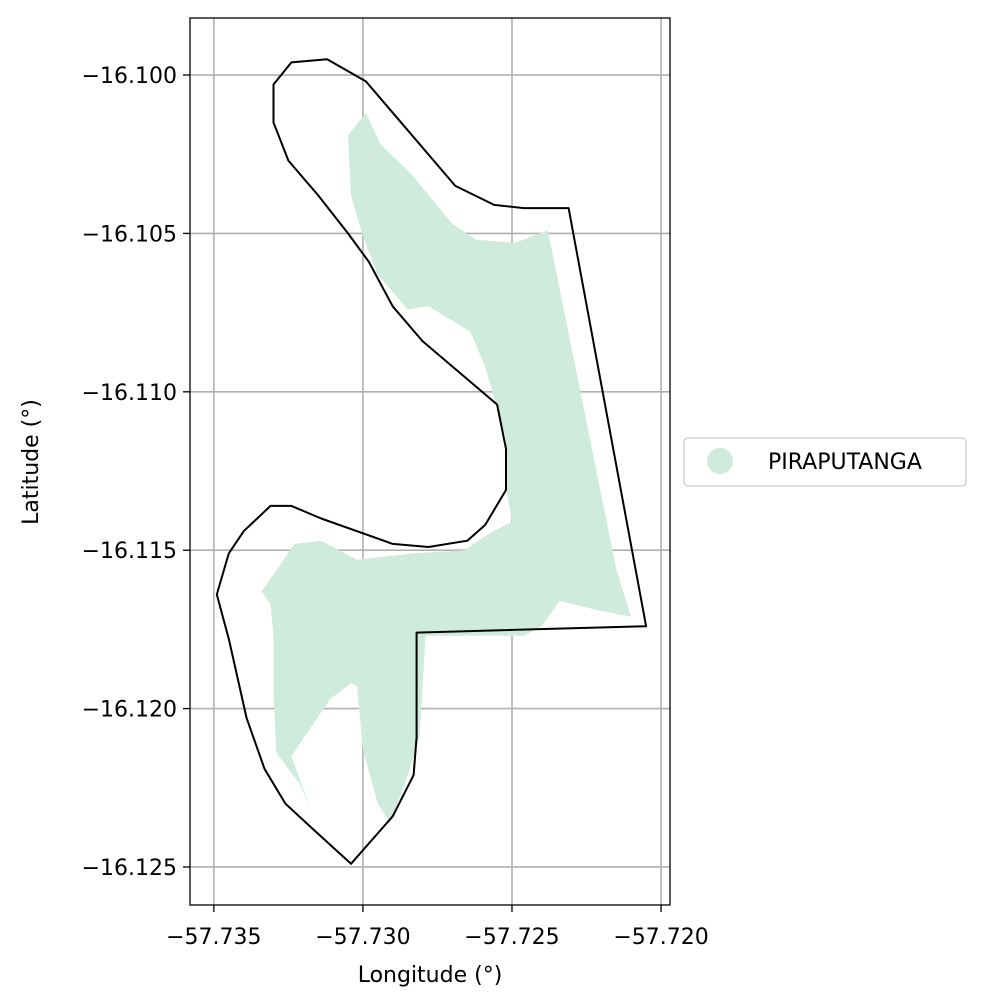 This screenshot has height=1006, width=984. What do you see at coordinates (31, 462) in the screenshot?
I see `y-axis-title: Latitude (°)` at bounding box center [31, 462].